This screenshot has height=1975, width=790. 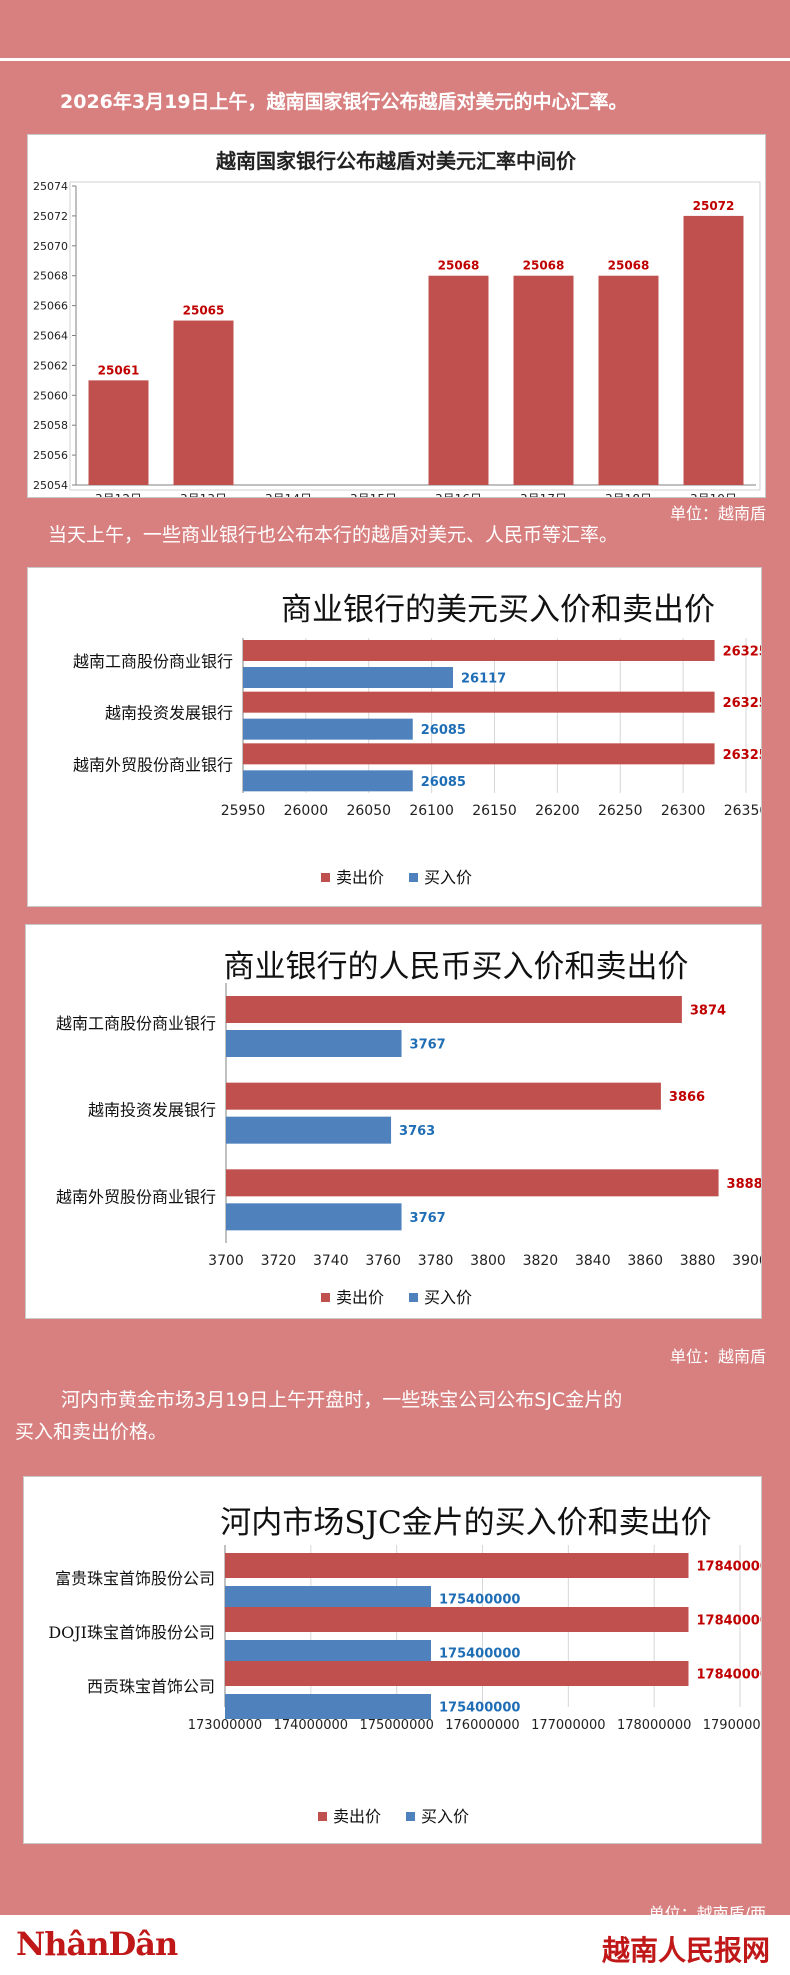 I want to click on x-tick-label: 179000000, so click(x=732, y=1725).